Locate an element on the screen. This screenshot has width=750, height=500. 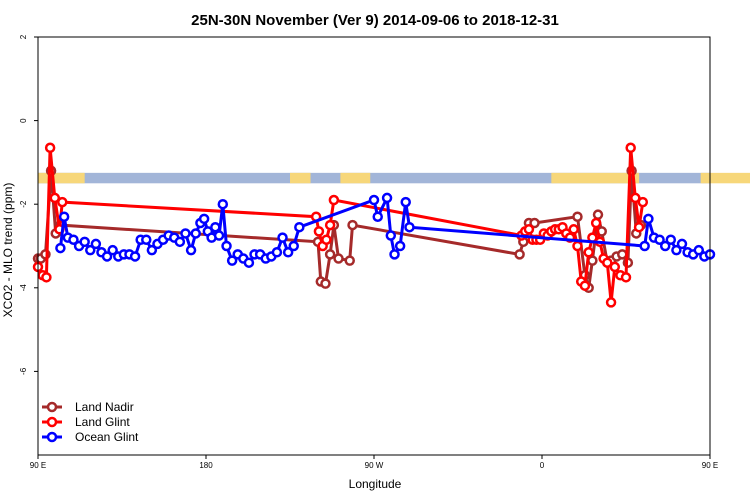
y-axis-label: XCO2 - MLO trend (ppm) is located at coordinates (8, 250).